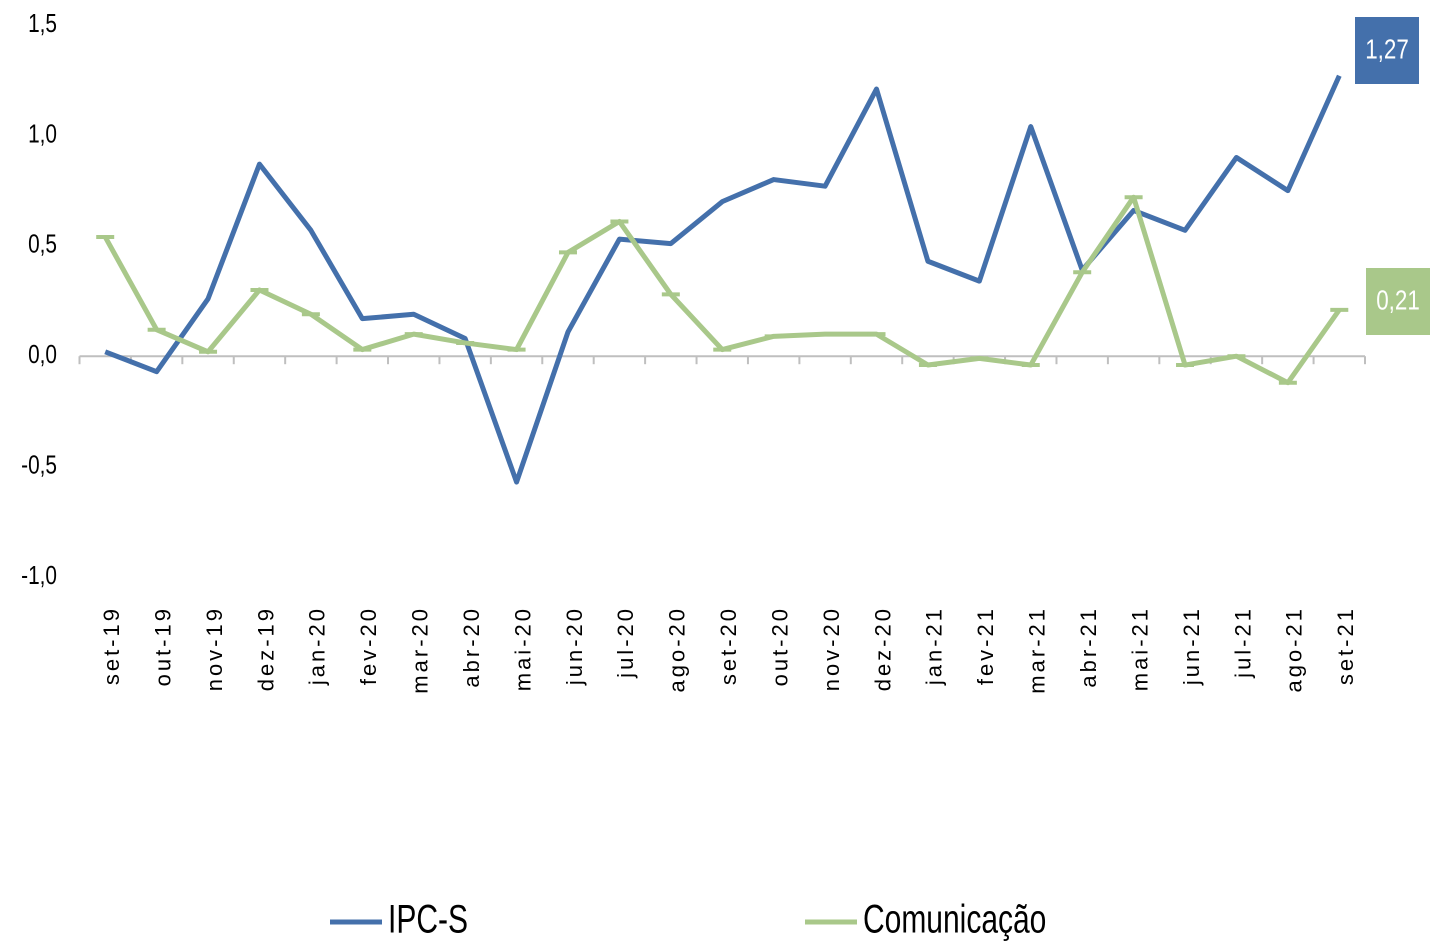 This screenshot has width=1430, height=952. Describe the element at coordinates (471, 647) in the screenshot. I see `x-tick-label: abr-20` at that location.